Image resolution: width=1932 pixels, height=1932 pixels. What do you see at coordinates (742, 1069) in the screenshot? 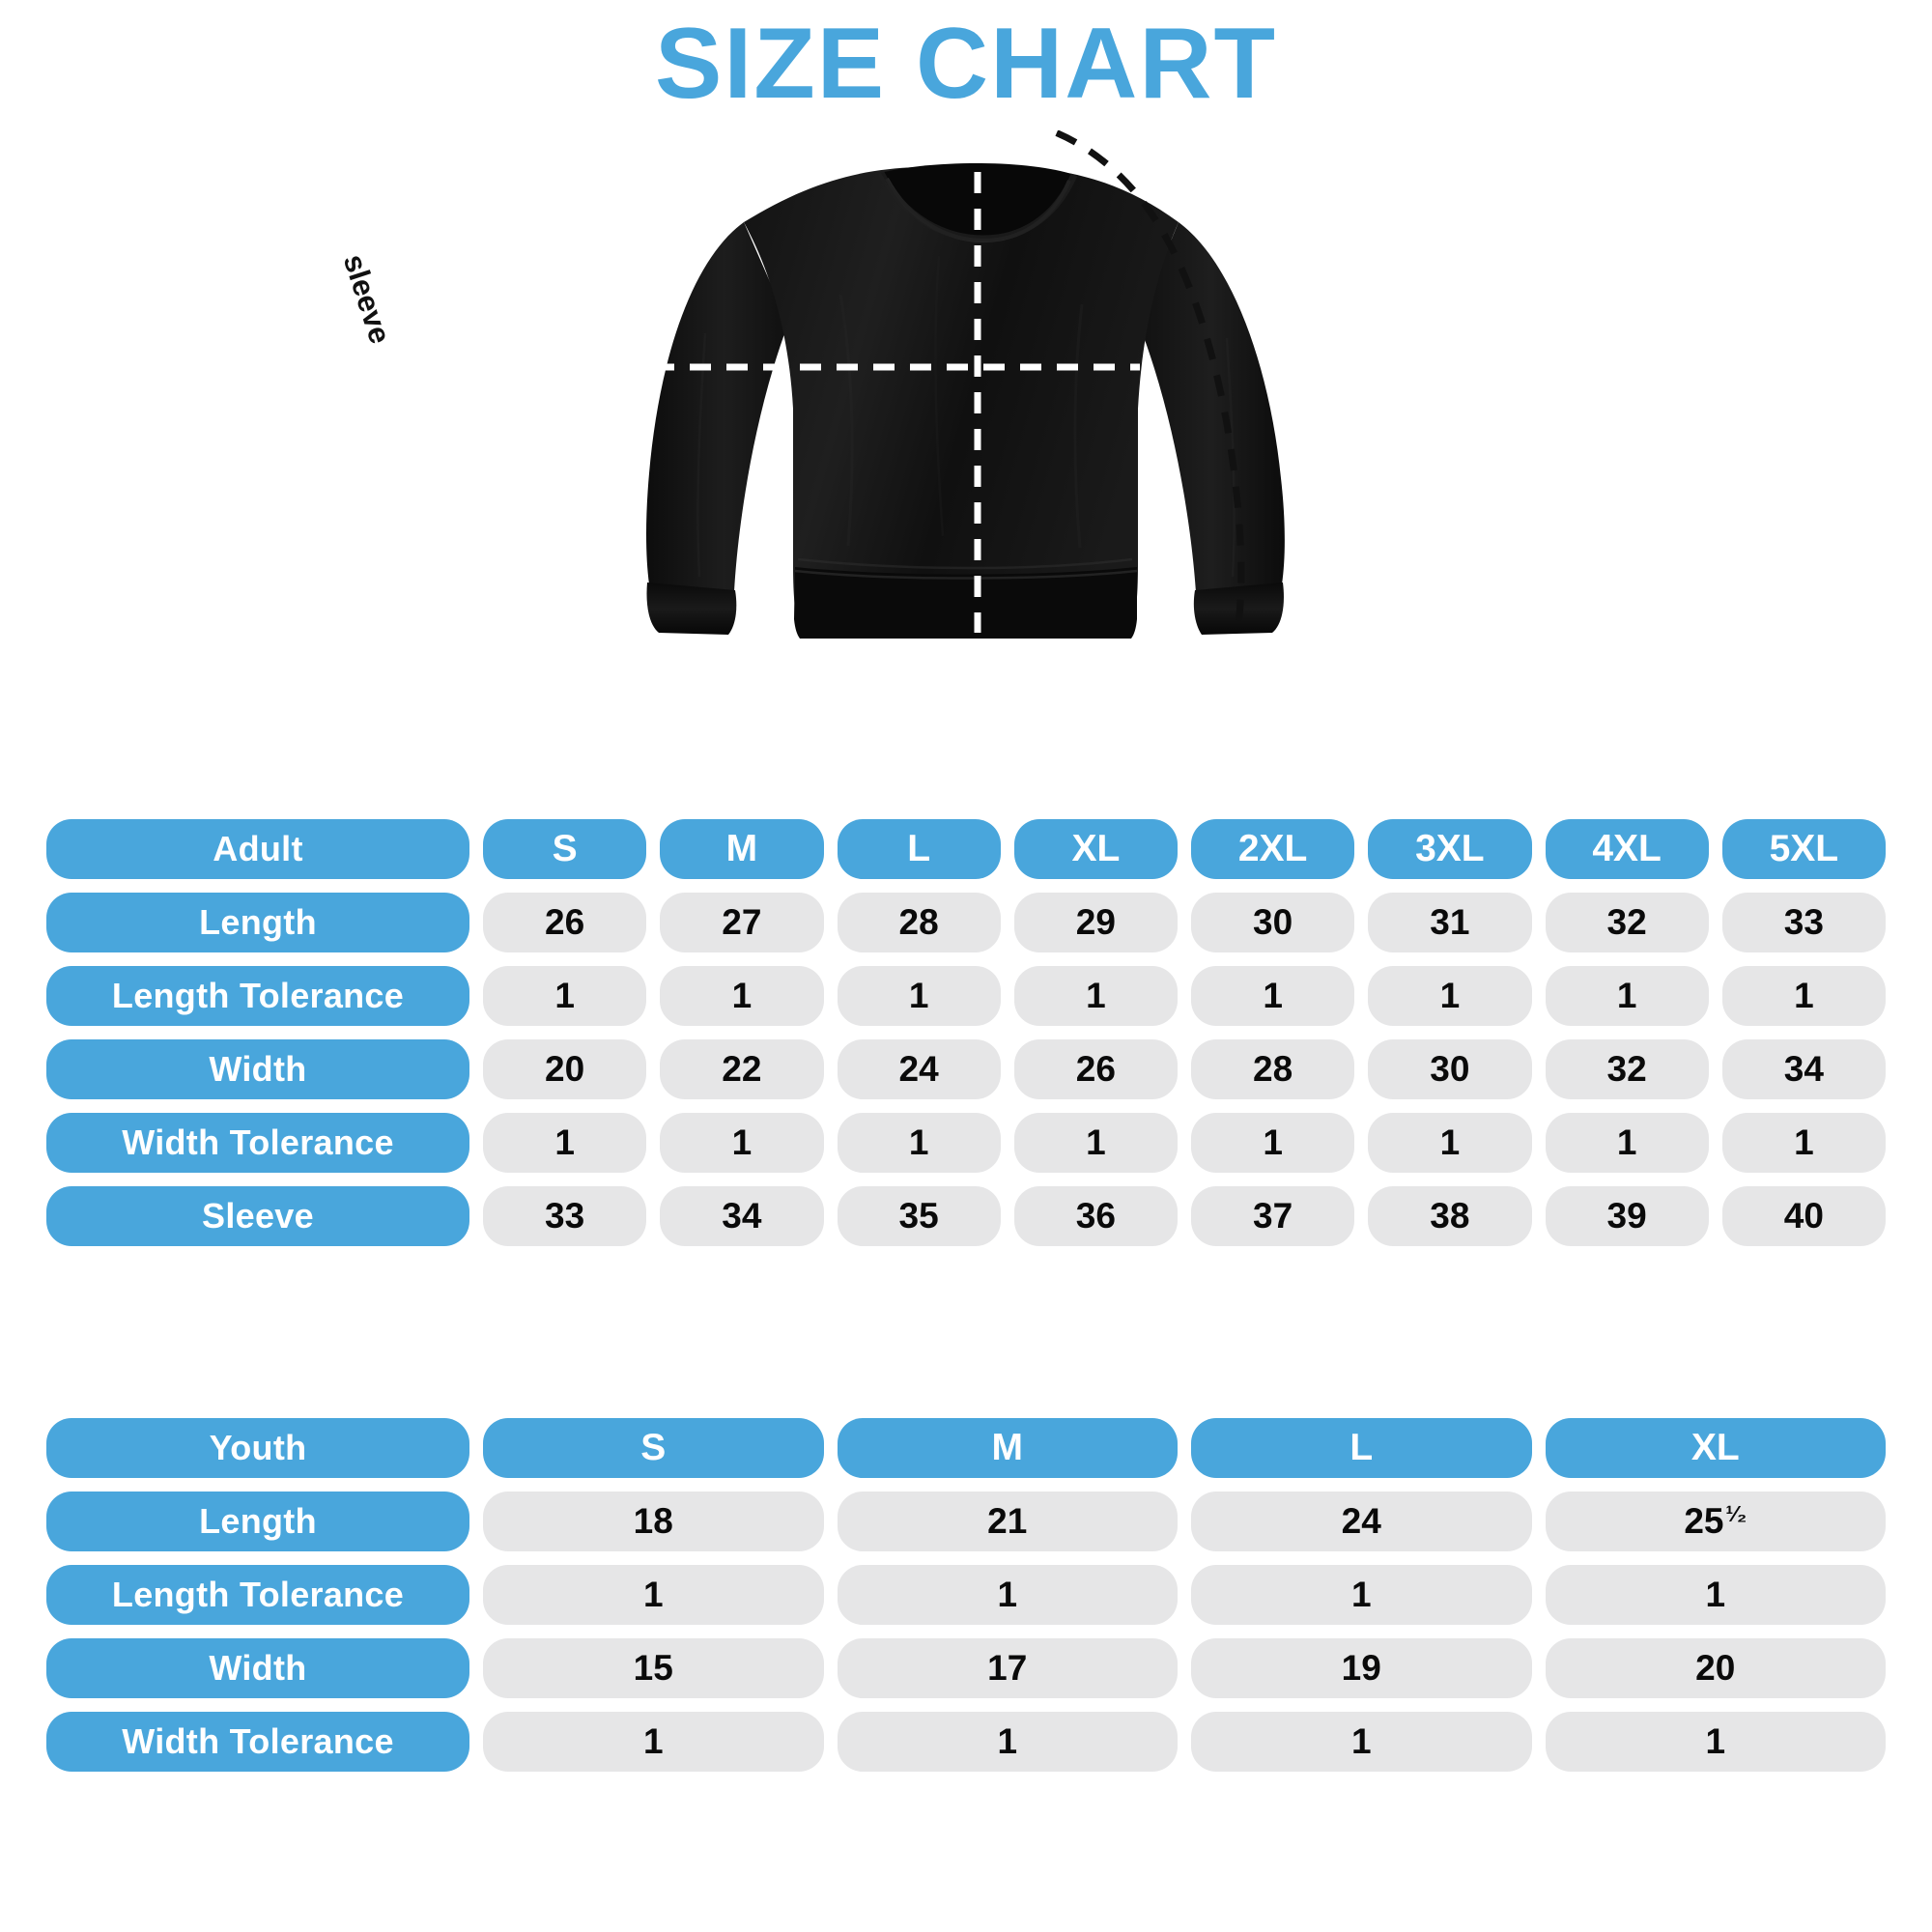
I see `measurement-cell: 22` at bounding box center [742, 1069].